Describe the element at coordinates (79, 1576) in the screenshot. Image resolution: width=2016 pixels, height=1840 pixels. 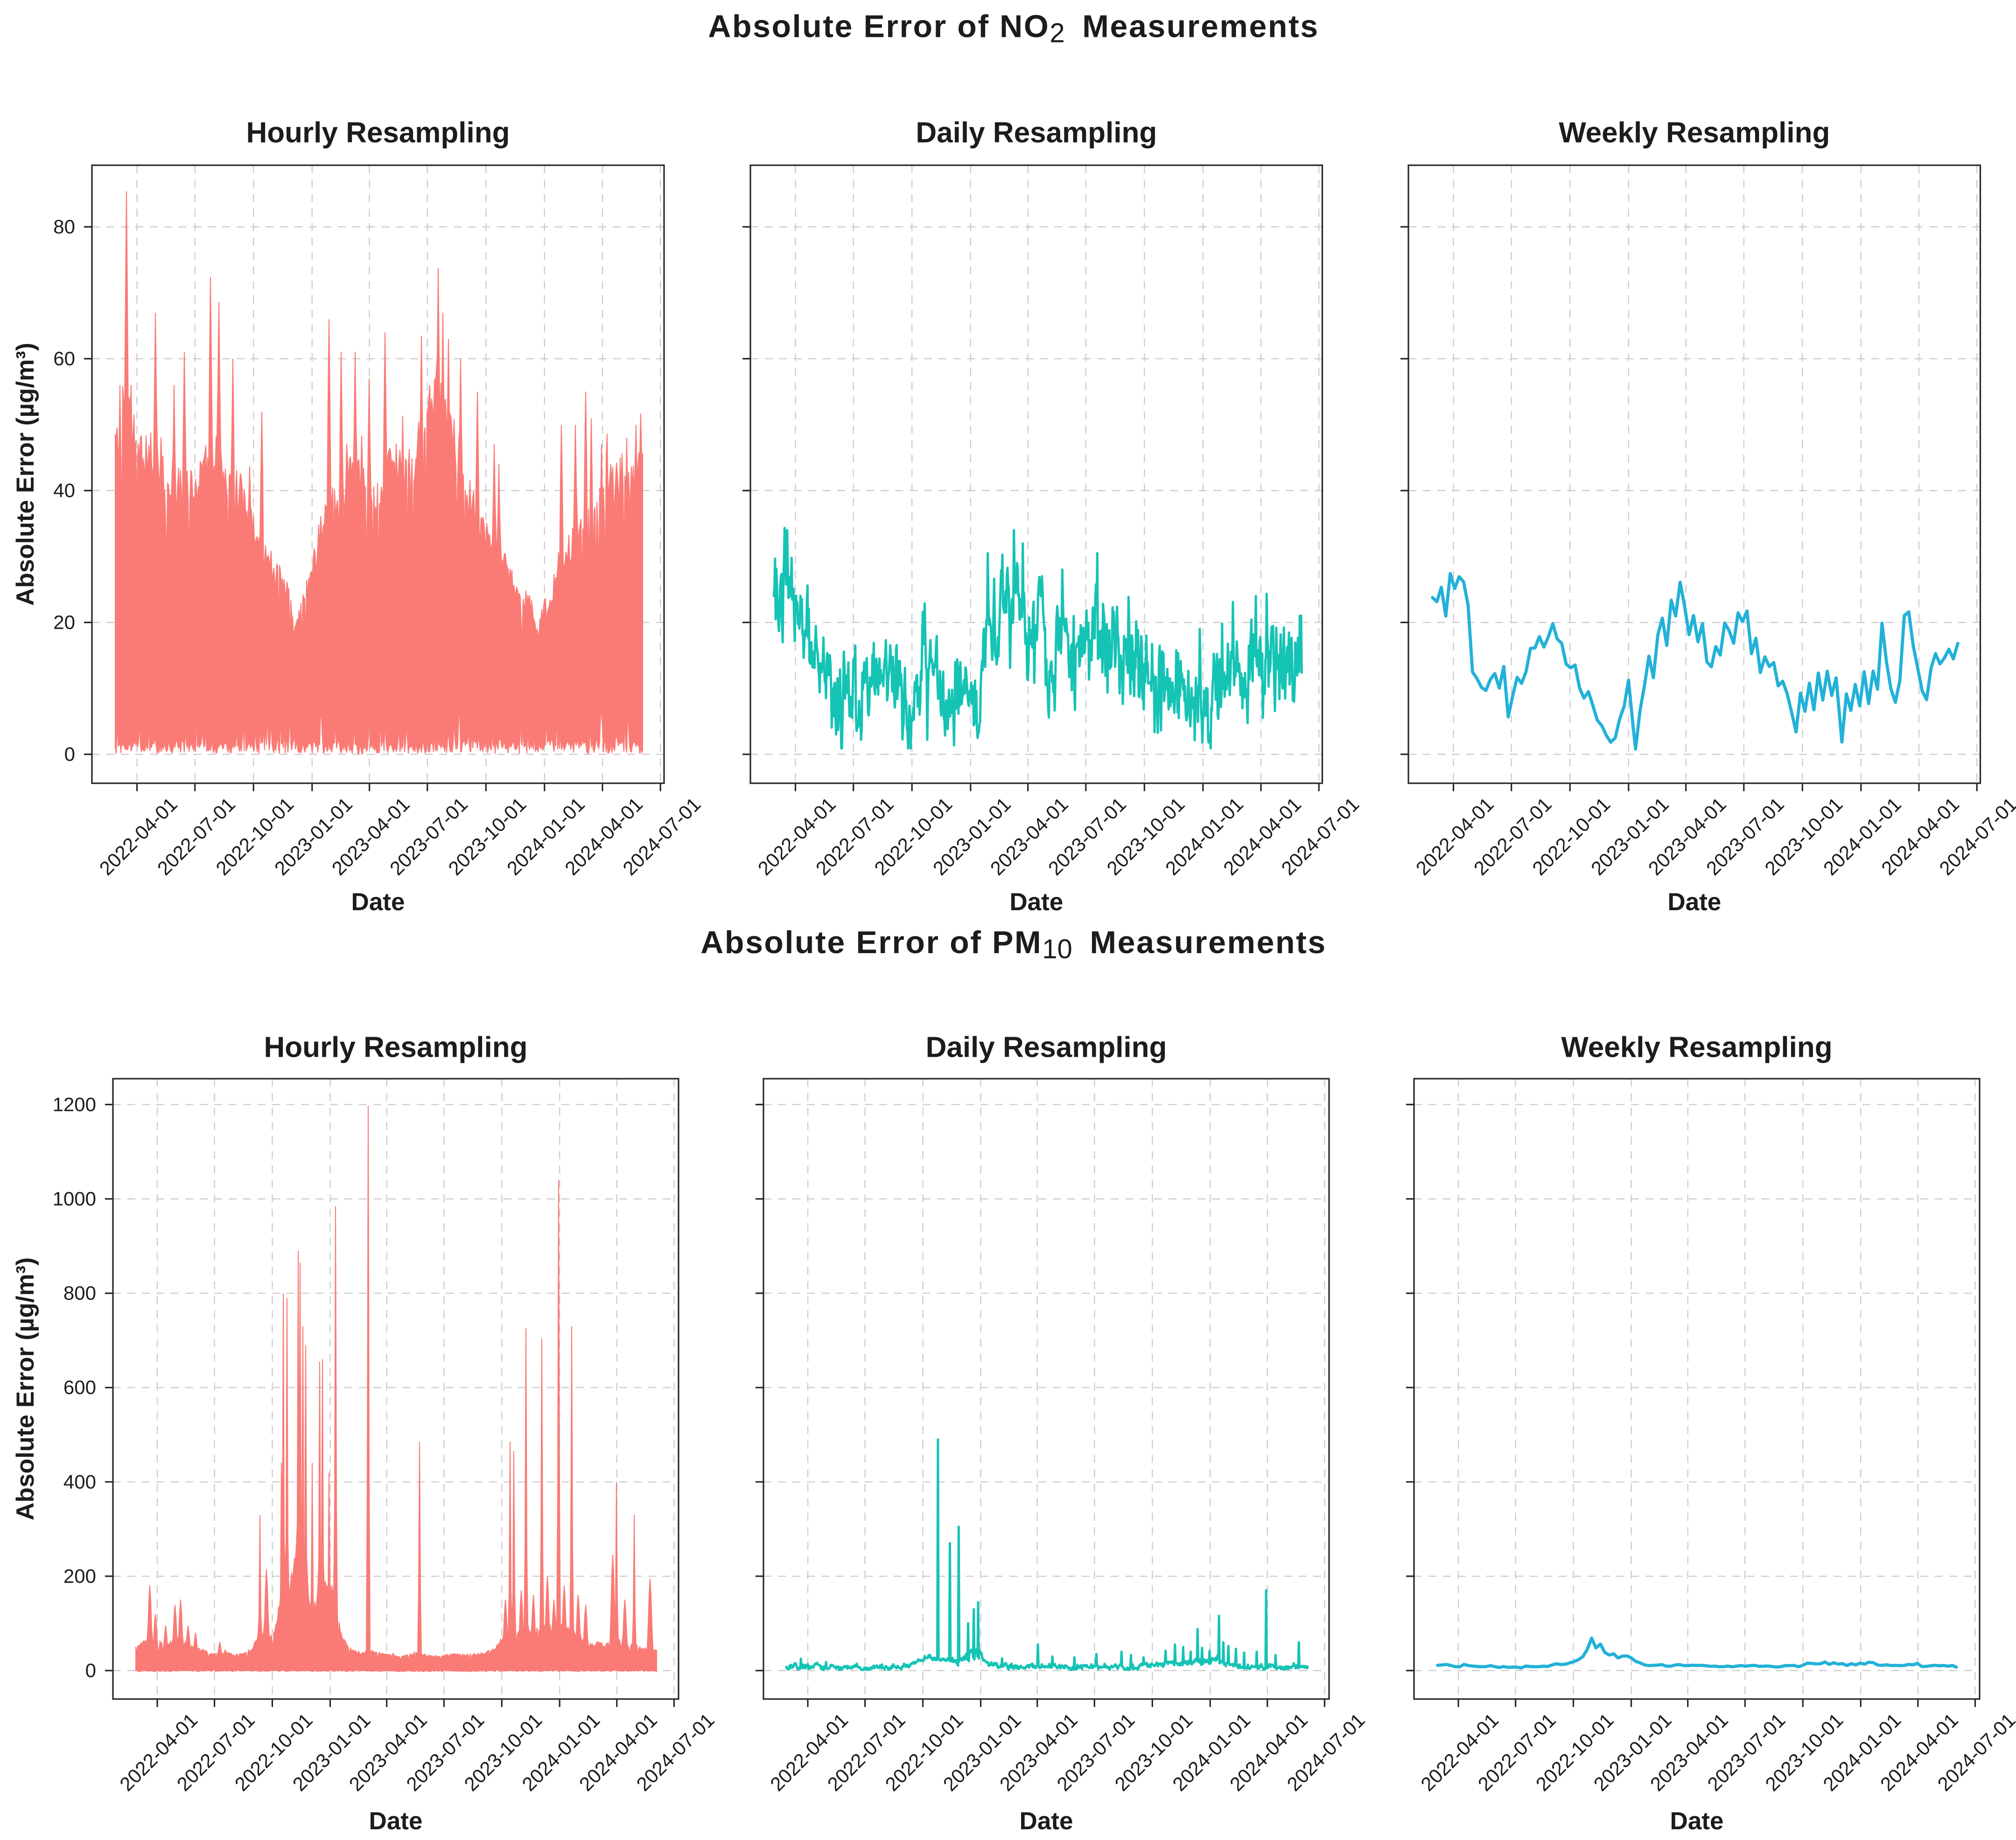
I see `svg-text: 200` at that location.